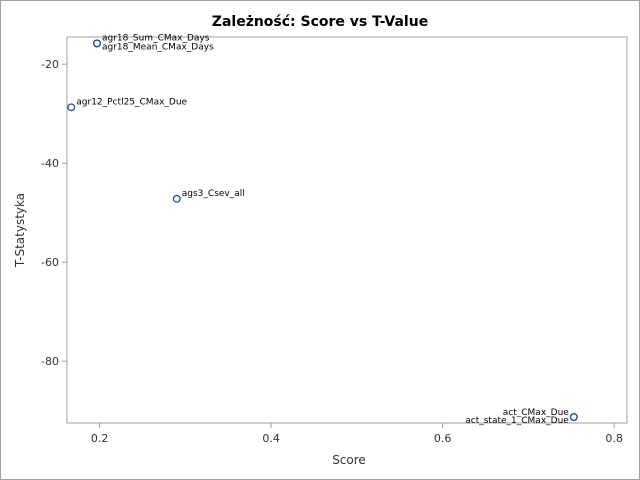 The image size is (640, 480). I want to click on point-label: act_CMax_Due, so click(536, 413).